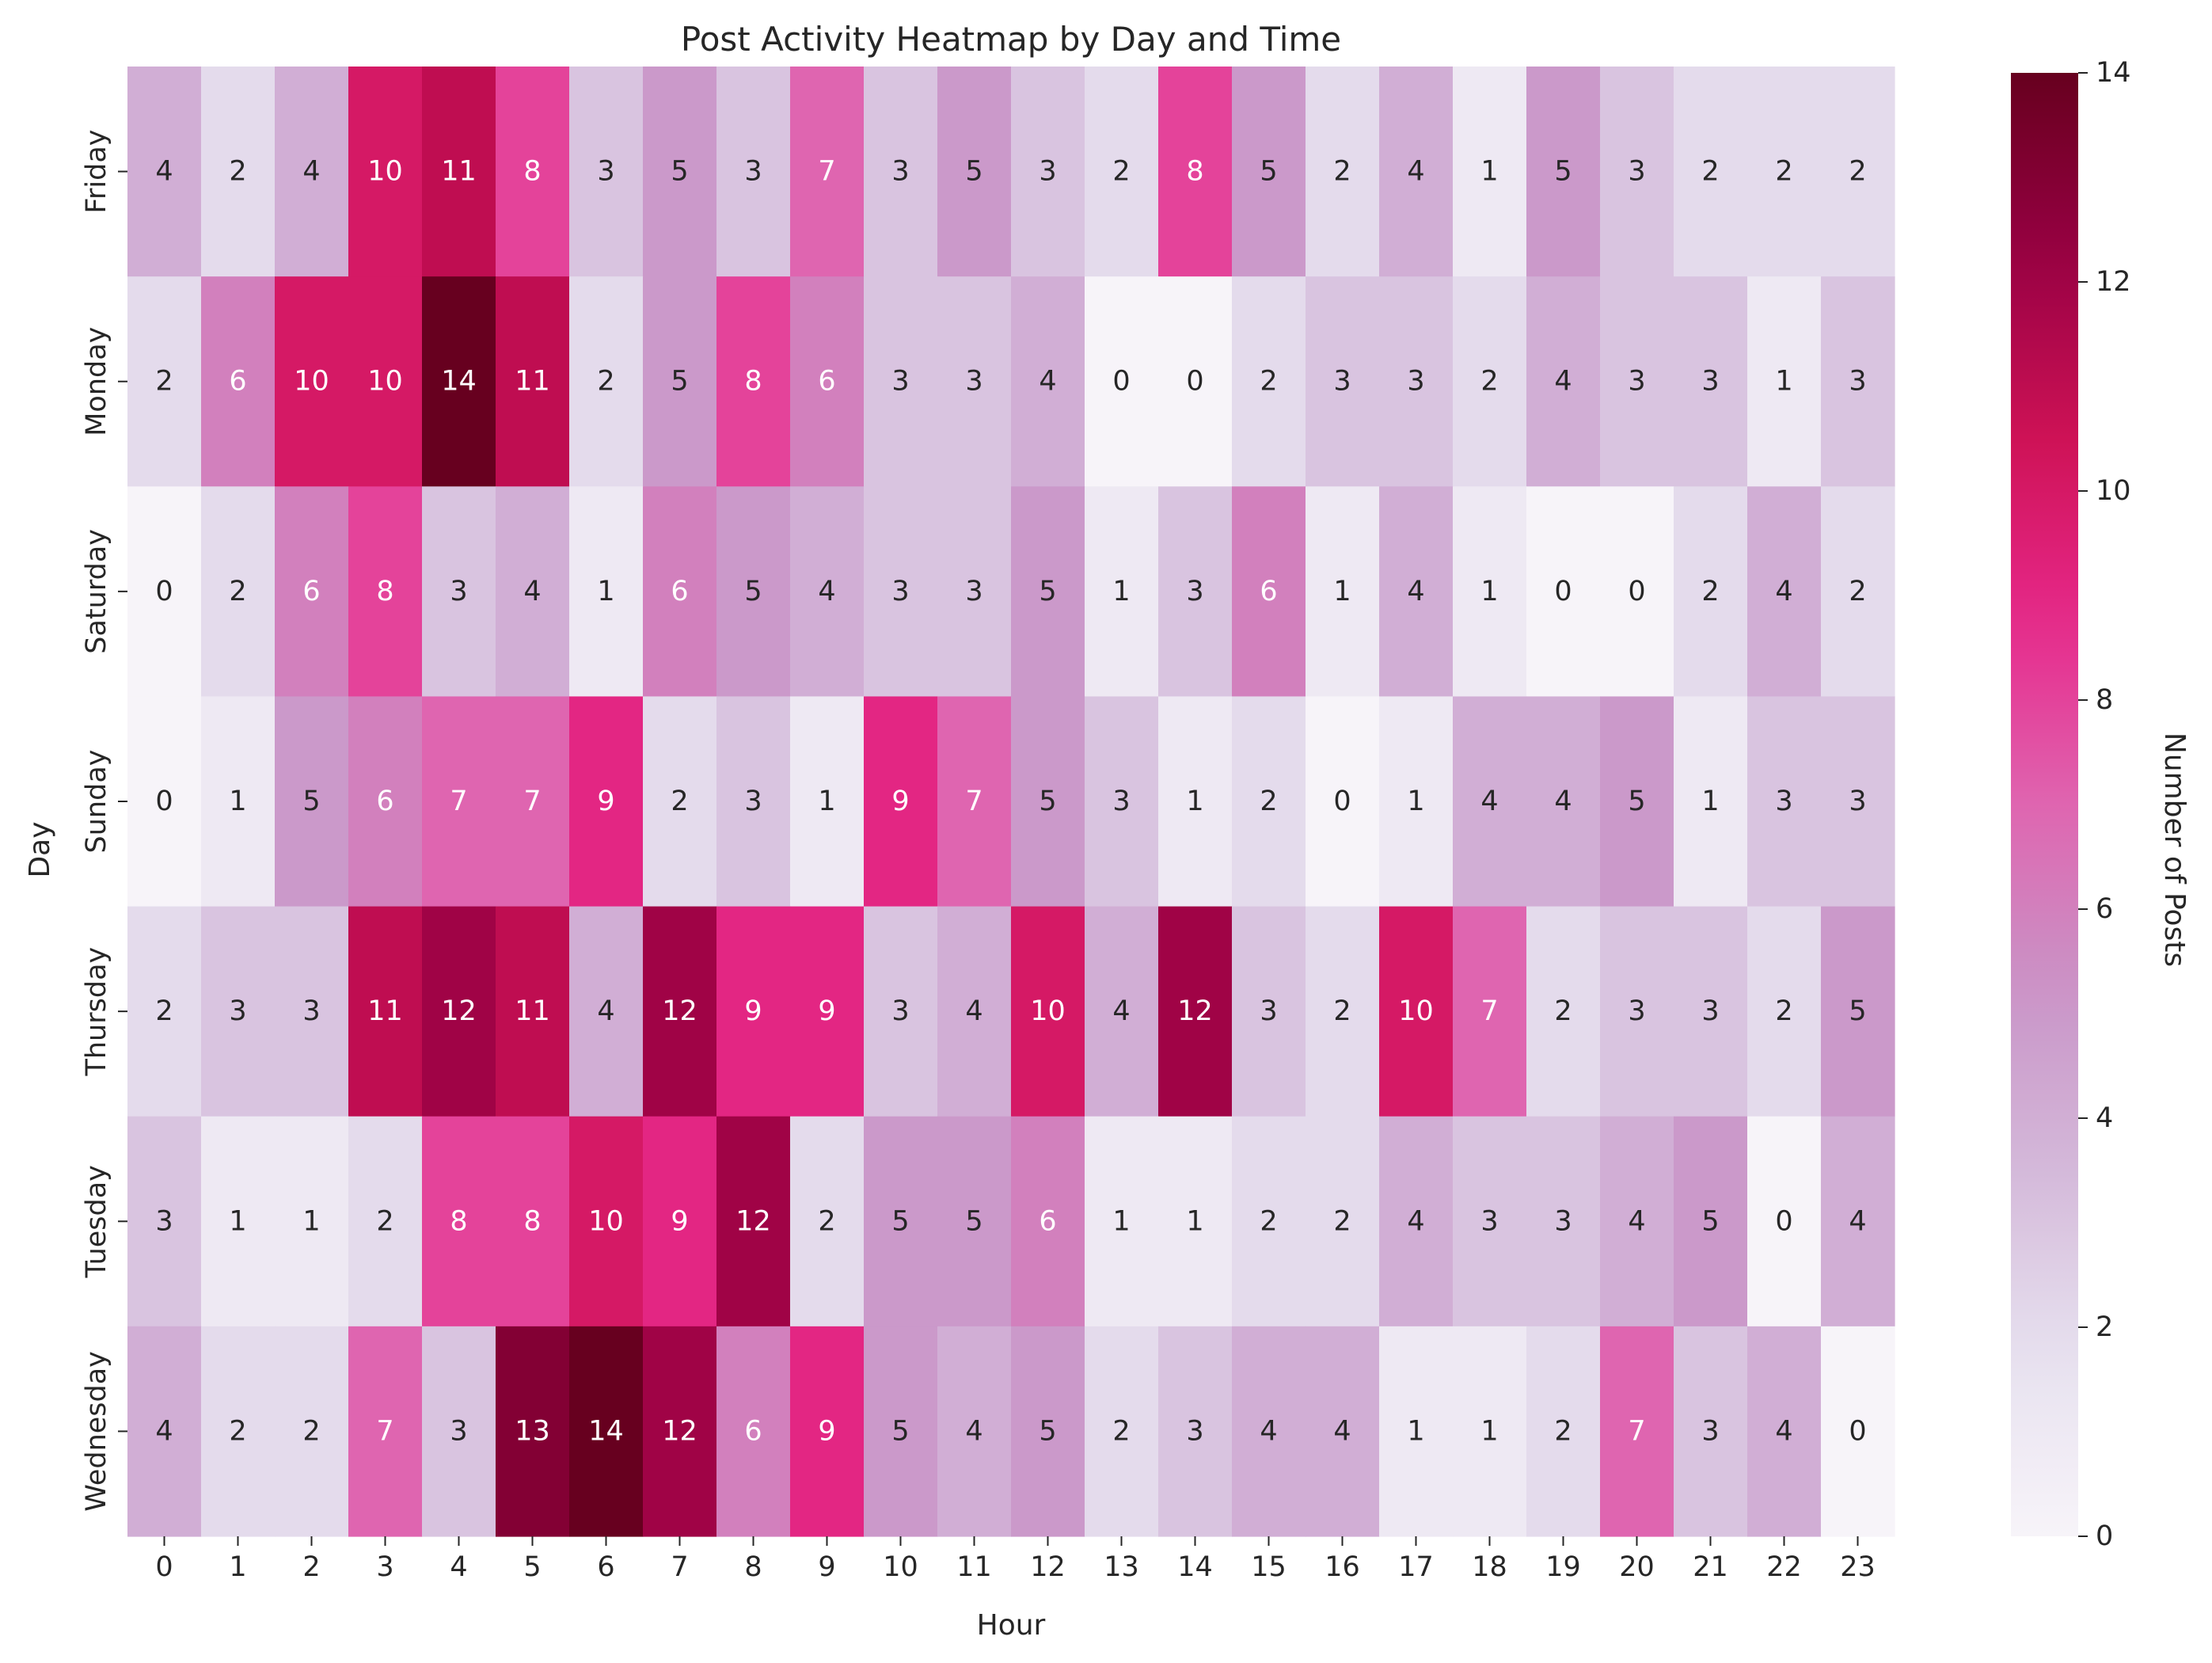 The width and height of the screenshot is (2212, 1663). I want to click on x-tick-label: 11, so click(974, 1567).